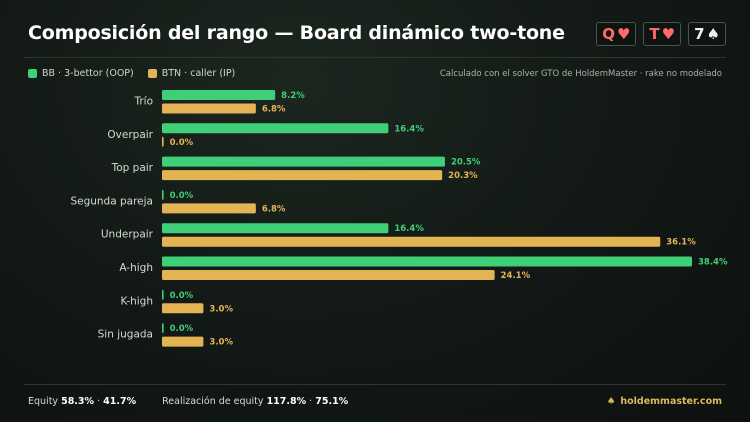  I want to click on board-card: Q ♥, so click(616, 34).